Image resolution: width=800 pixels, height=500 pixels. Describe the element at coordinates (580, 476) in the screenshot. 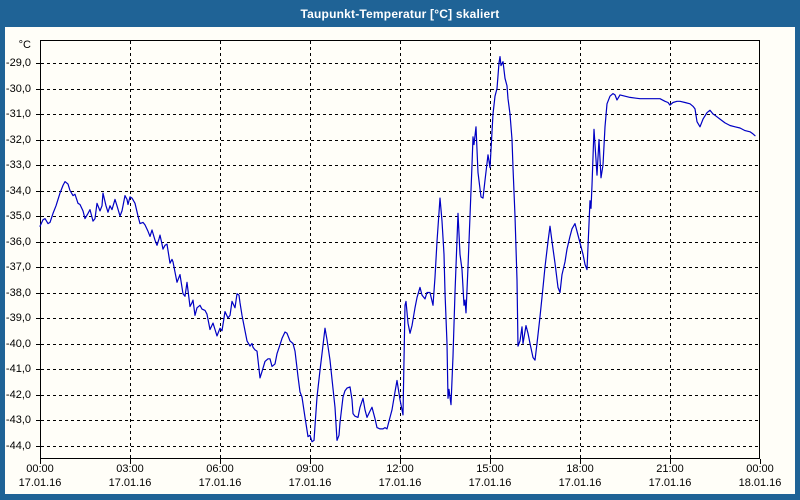

I see `x-tick-label: 18:00 17.01.16` at that location.